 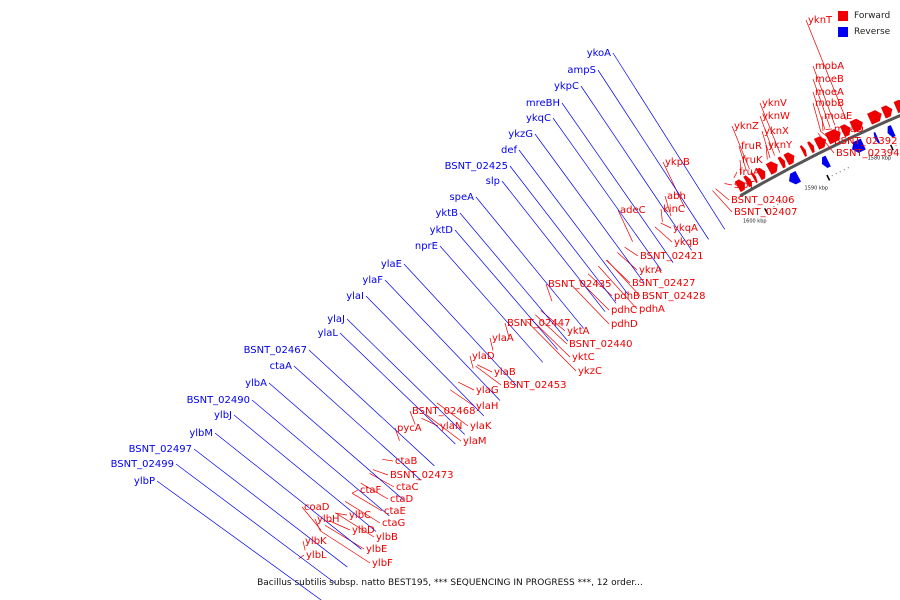 I want to click on forward-gene-label-64: ylbE, so click(x=376, y=549).